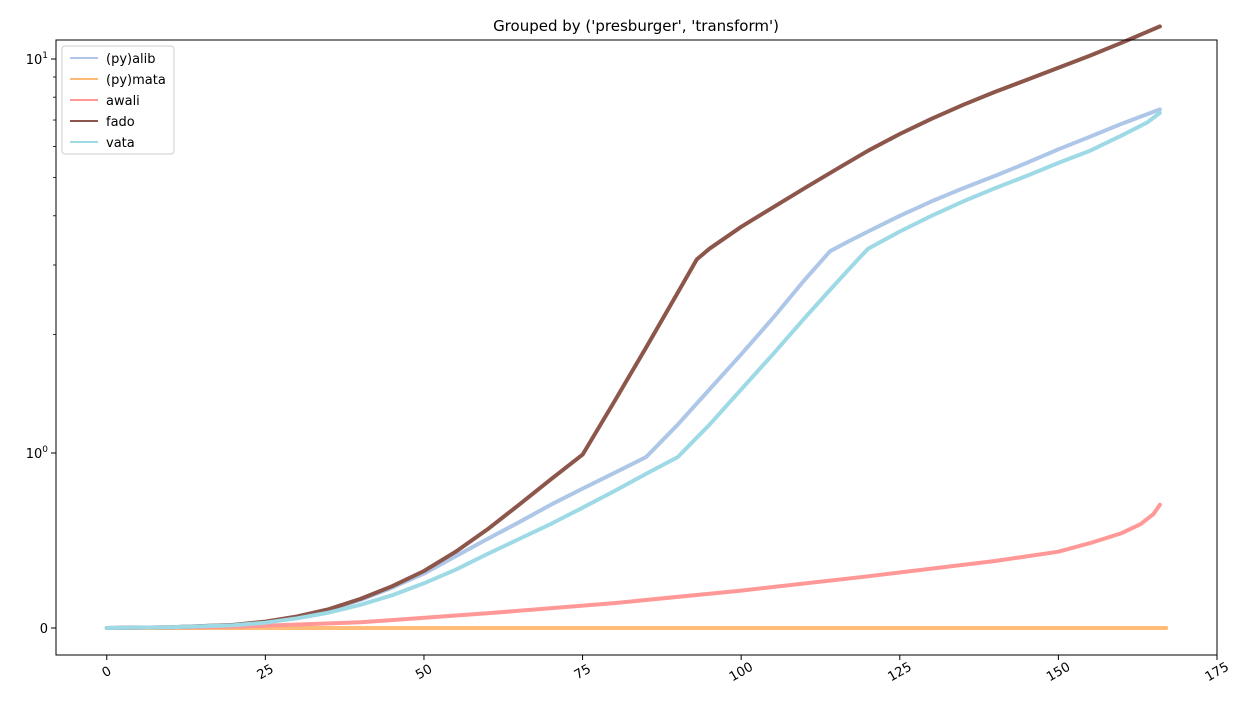 Image resolution: width=1249 pixels, height=710 pixels. Describe the element at coordinates (37, 59) in the screenshot. I see `y-tick-label: 10¹` at that location.